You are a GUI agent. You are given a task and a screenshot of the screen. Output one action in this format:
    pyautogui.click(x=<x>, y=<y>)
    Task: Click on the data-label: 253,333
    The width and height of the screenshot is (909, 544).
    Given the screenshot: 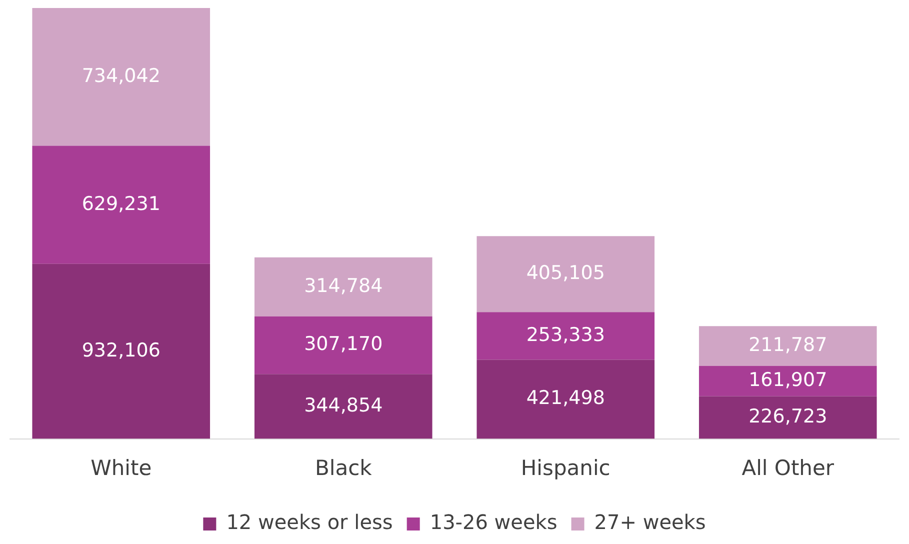 What is the action you would take?
    pyautogui.click(x=565, y=335)
    